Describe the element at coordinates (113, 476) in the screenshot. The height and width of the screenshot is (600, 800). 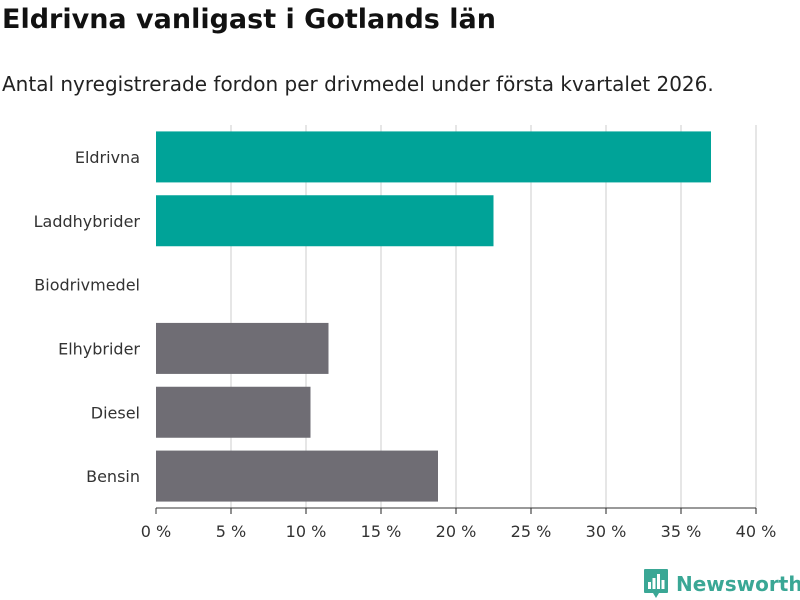
I see `category-label-bensin: Bensin` at that location.